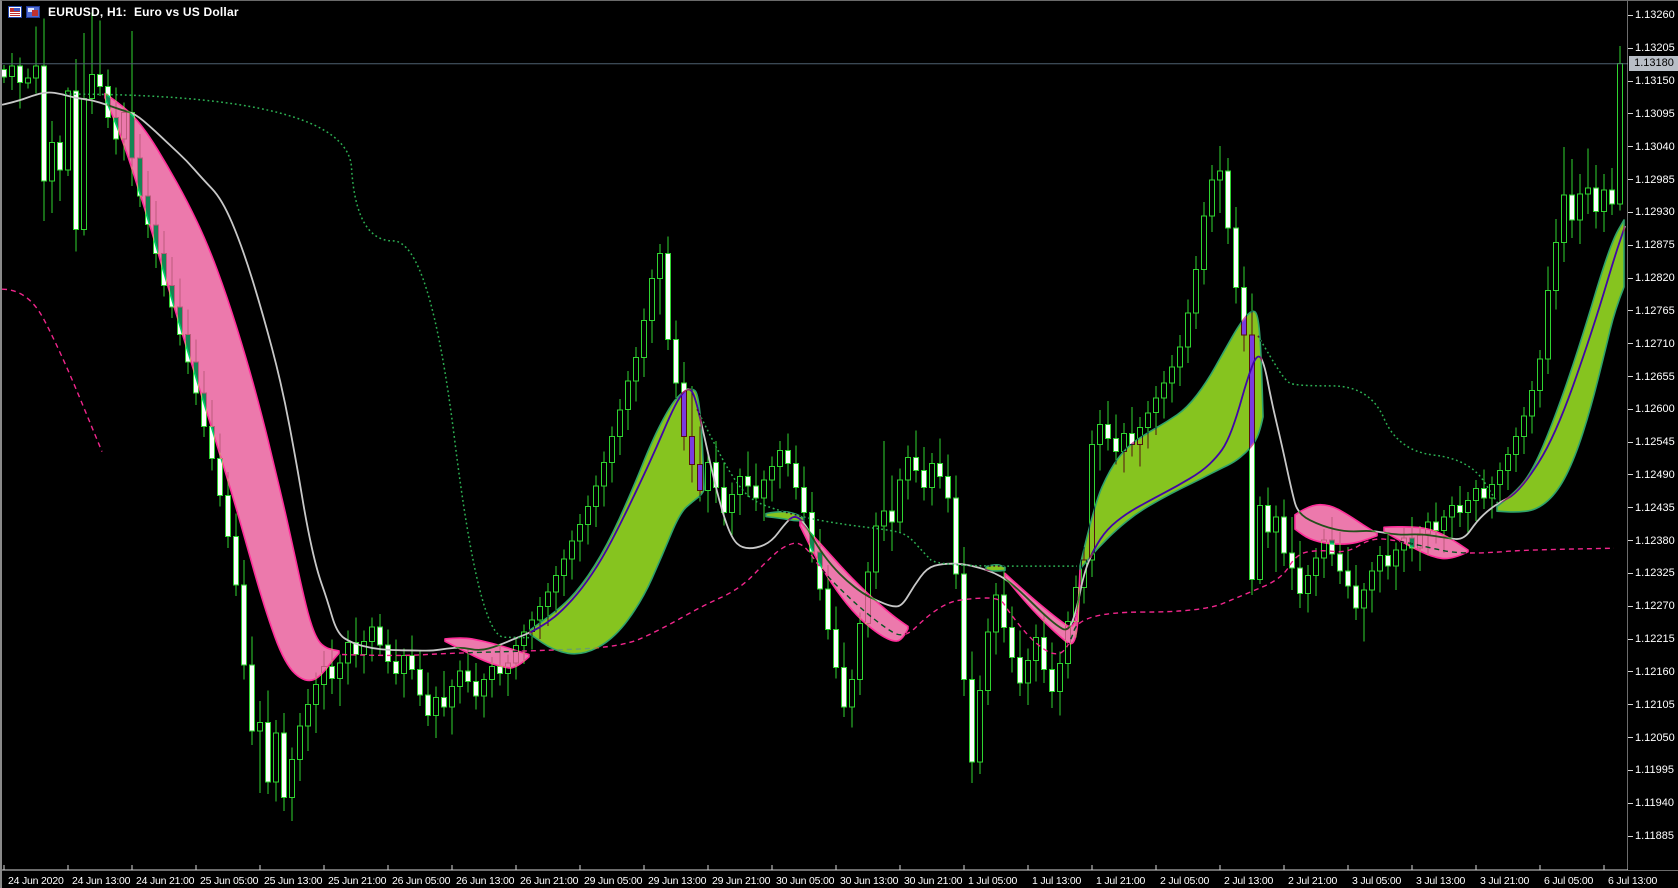 The height and width of the screenshot is (888, 1678). What do you see at coordinates (1121, 881) in the screenshot?
I see `time-axis-label: 1 Jul 21:00` at bounding box center [1121, 881].